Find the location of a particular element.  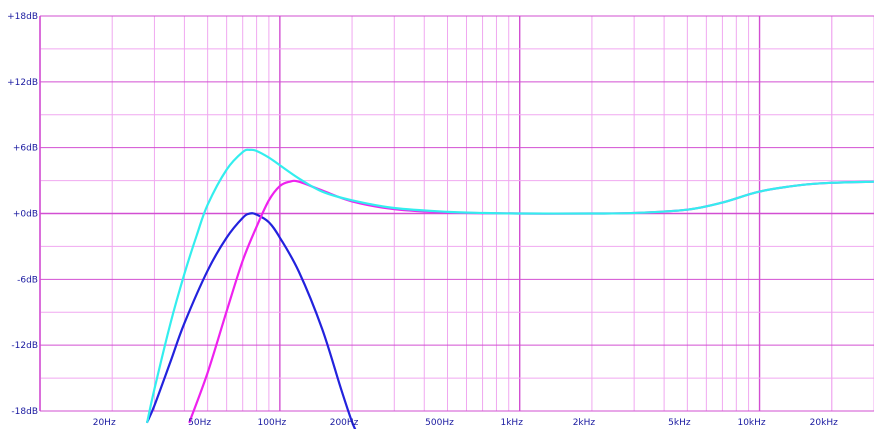

x-tick-label: 50Hz is located at coordinates (199, 423).